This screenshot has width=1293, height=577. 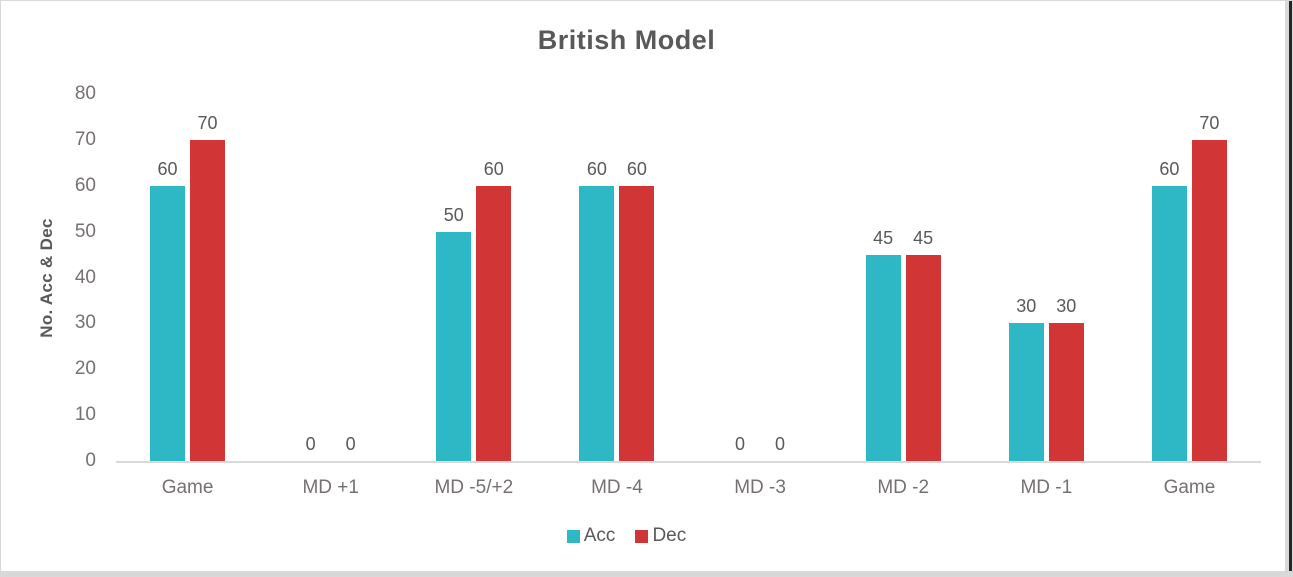 I want to click on bar-column-acc: 45, so click(x=883, y=277).